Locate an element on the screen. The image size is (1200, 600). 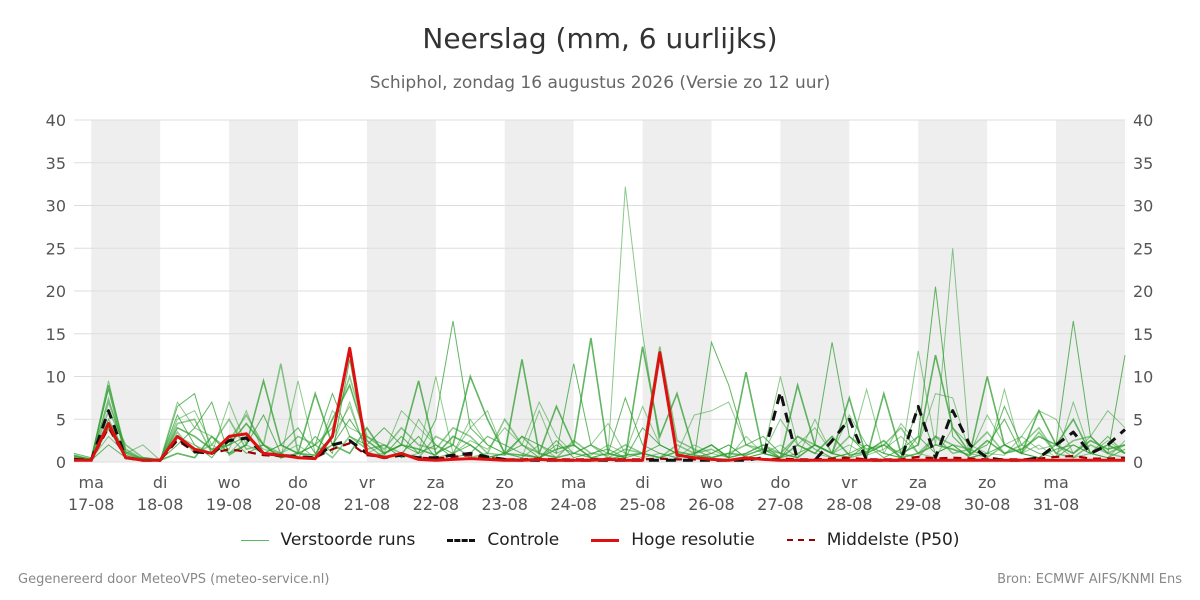
legend-item-hires: Hoge resolutie is located at coordinates (673, 540).